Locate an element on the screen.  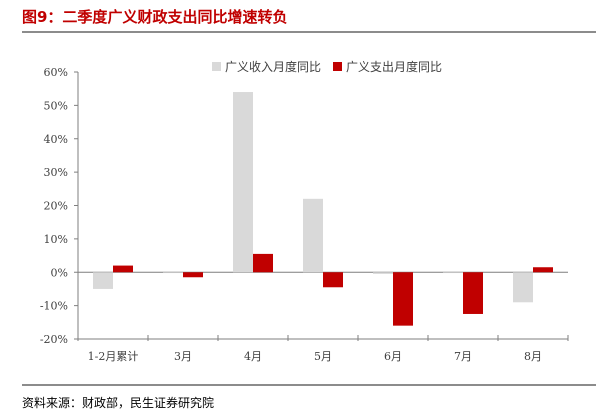
legend-swatch-expenditure is located at coordinates (337, 66).